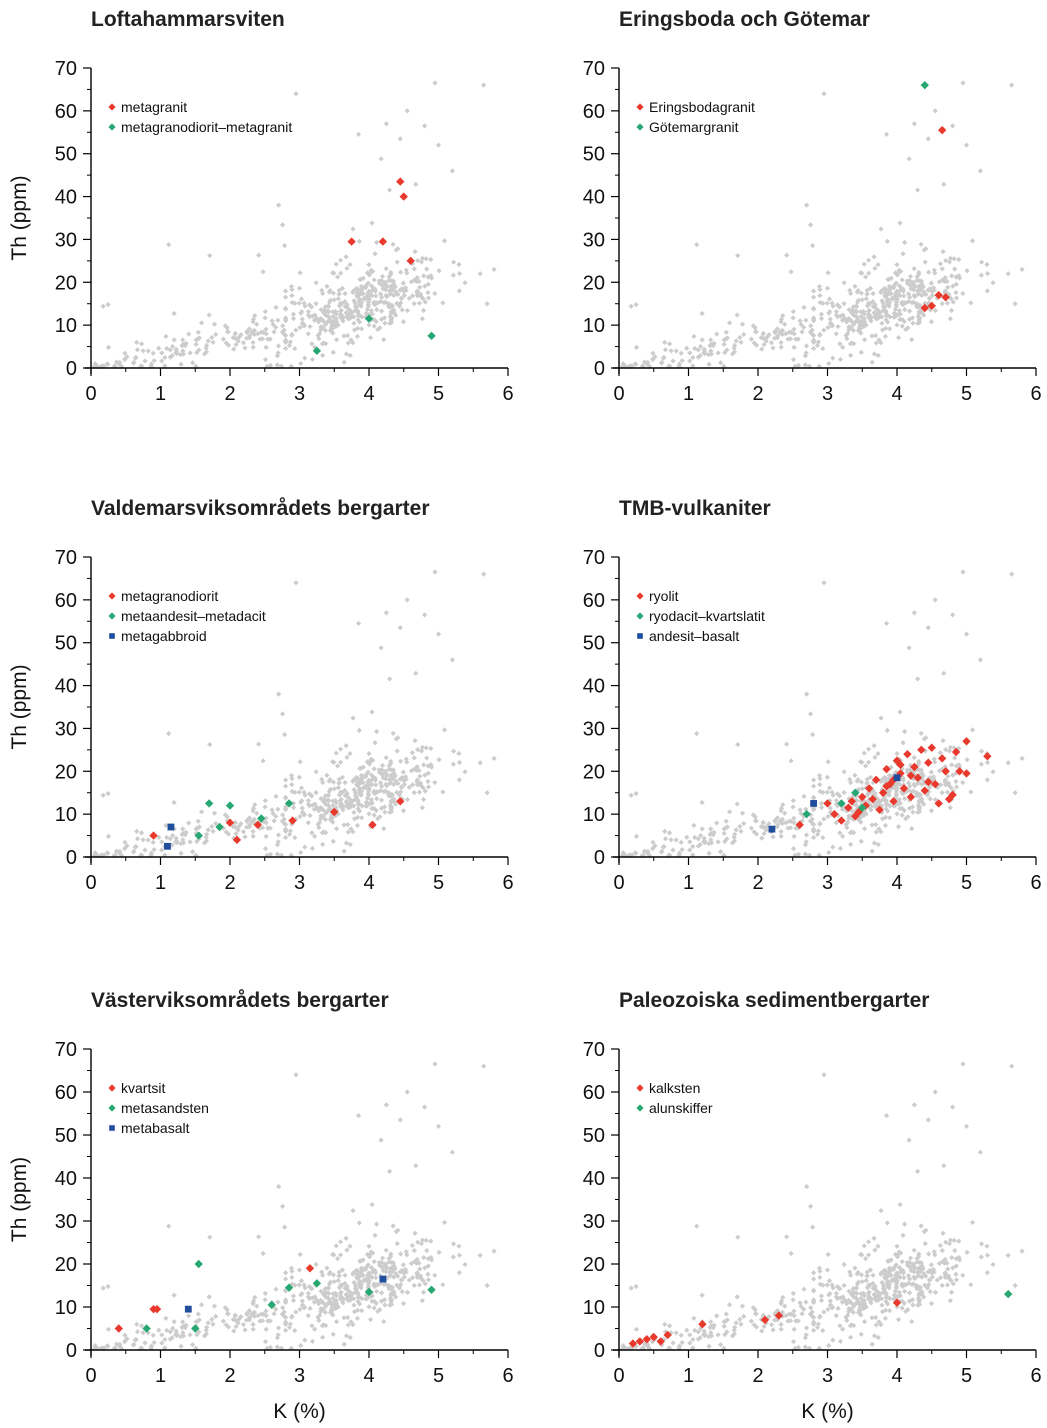 This screenshot has width=1047, height=1428. Describe the element at coordinates (594, 558) in the screenshot. I see `y-tick-label: 70` at that location.